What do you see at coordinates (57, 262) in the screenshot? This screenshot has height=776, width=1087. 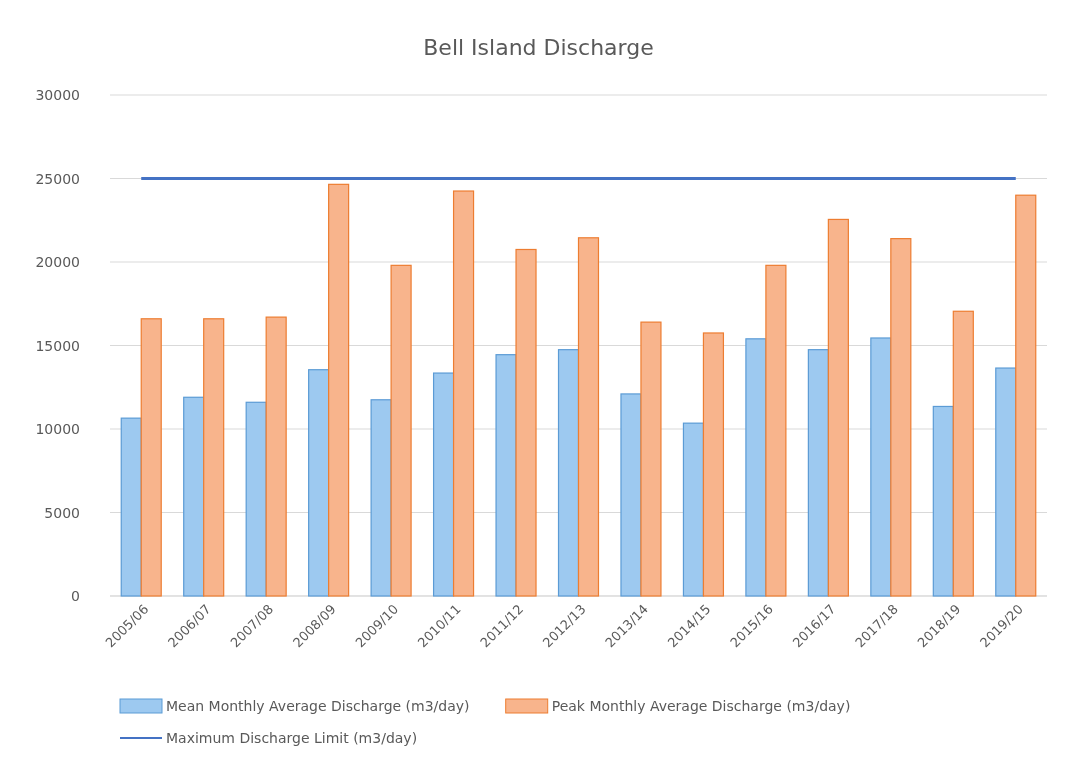 I see `y-tick-label: 20000` at bounding box center [57, 262].